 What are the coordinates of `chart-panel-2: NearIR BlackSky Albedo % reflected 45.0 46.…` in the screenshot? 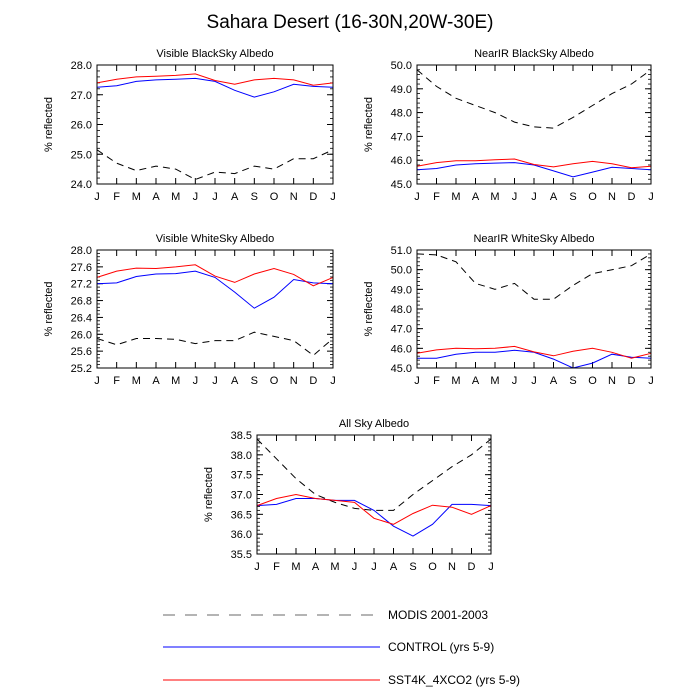 It's located at (508, 125).